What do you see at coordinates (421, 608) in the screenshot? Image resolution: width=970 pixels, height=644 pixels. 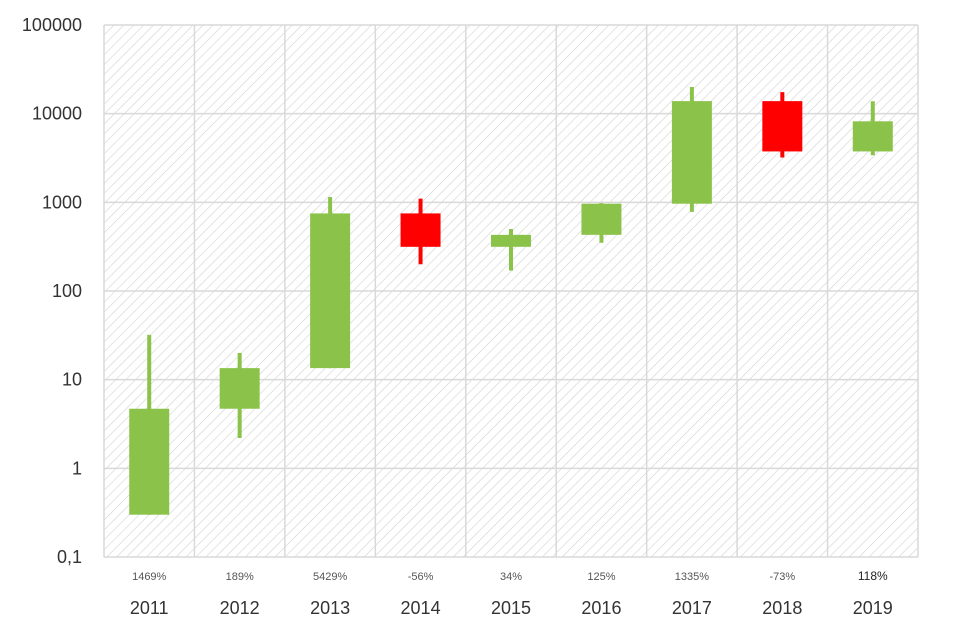 I see `x-tick-label: 2014` at bounding box center [421, 608].